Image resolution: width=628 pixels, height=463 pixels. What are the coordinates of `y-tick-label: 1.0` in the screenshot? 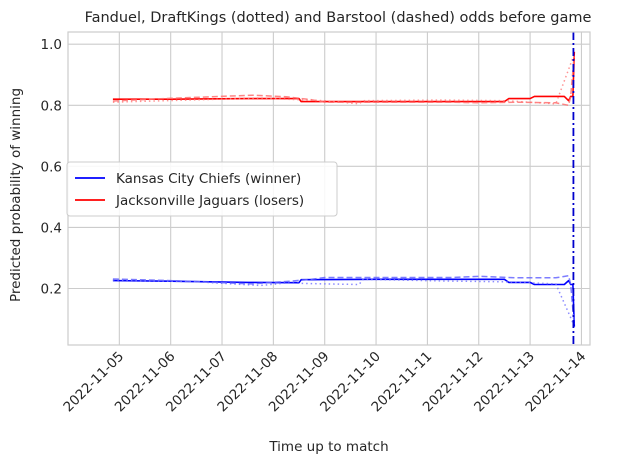 It's located at (51, 45).